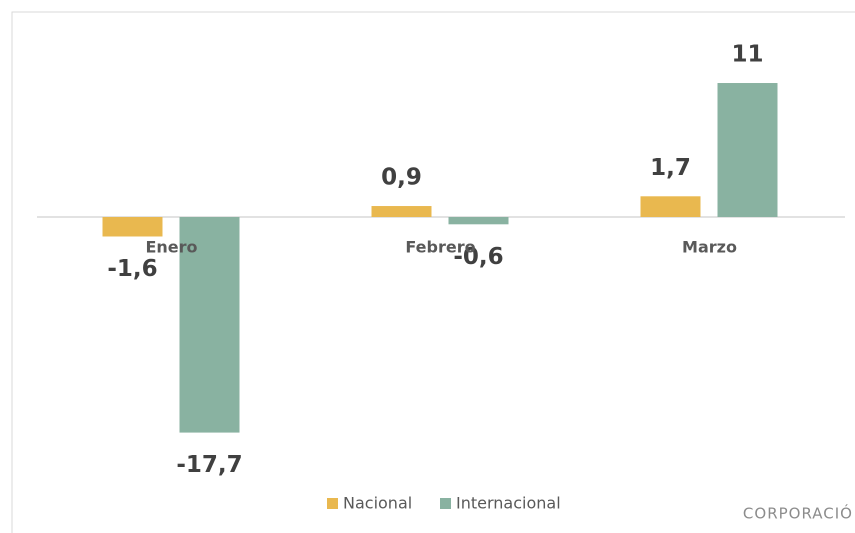 Image resolution: width=855 pixels, height=533 pixels. I want to click on value-label: 11, so click(747, 55).